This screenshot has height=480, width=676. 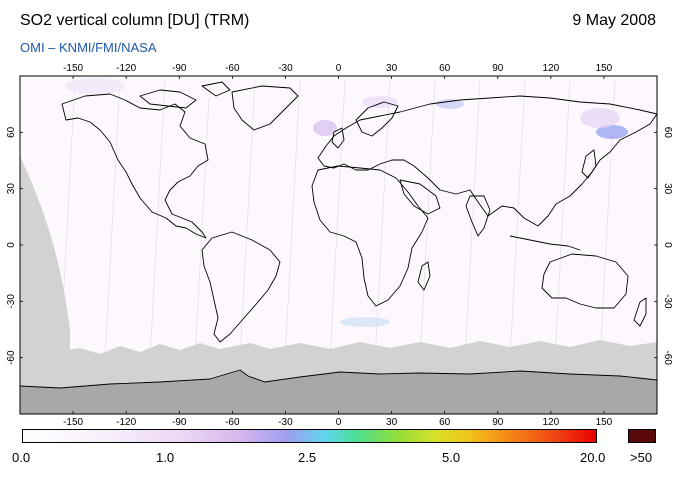 I want to click on lon-tick-top-1: -120, so click(x=126, y=68).